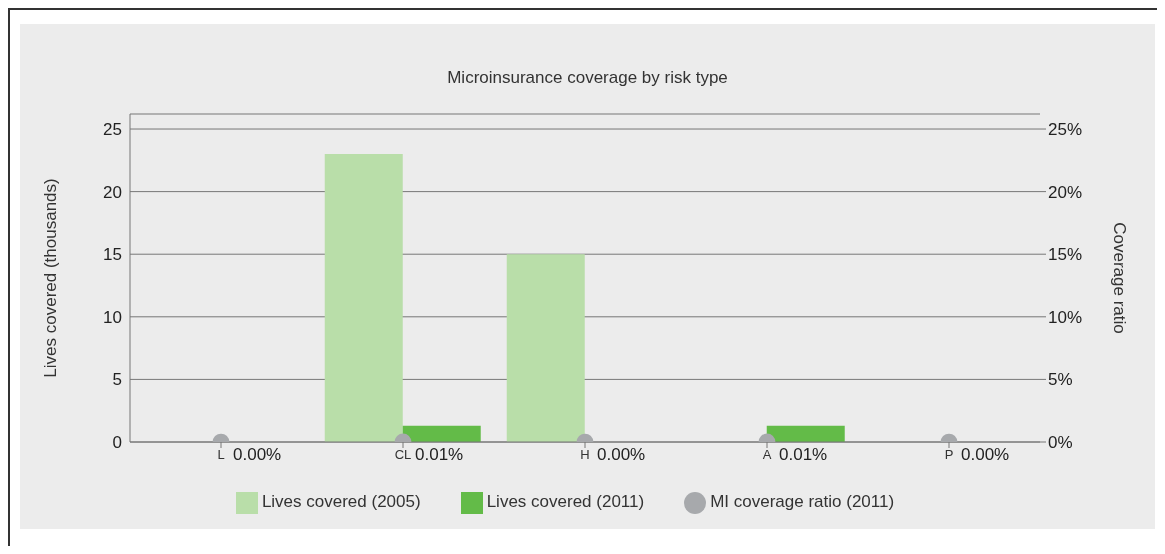 This screenshot has height=554, width=1165. I want to click on y2-tick-label: 20%, so click(1065, 192).